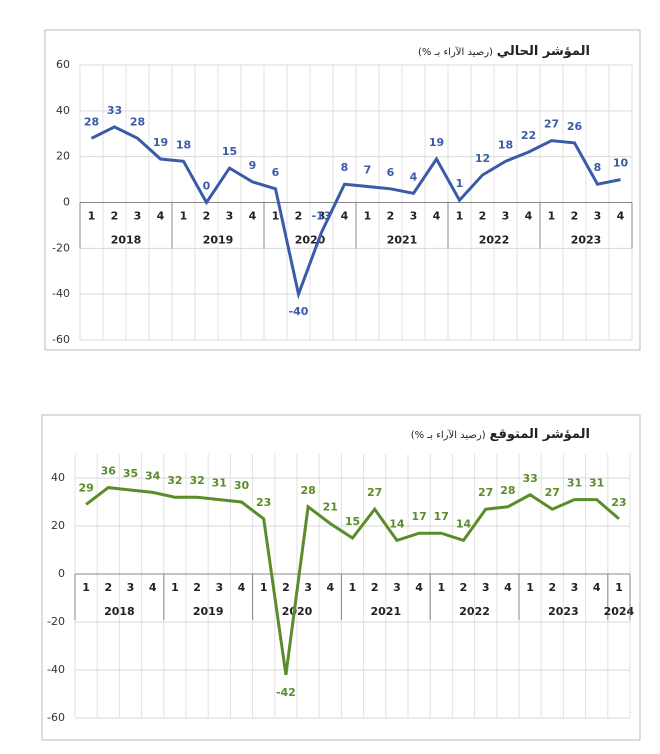 This screenshot has height=754, width=660. Describe the element at coordinates (528, 135) in the screenshot. I see `data-label: 22` at that location.